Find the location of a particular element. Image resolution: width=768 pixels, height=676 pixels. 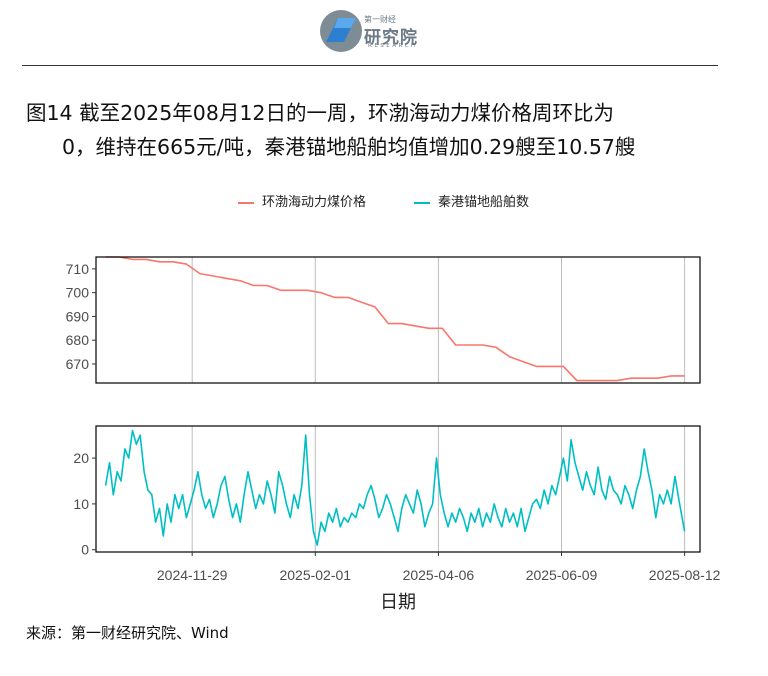

x-tick-label-3: 2025-06-09 is located at coordinates (562, 575).